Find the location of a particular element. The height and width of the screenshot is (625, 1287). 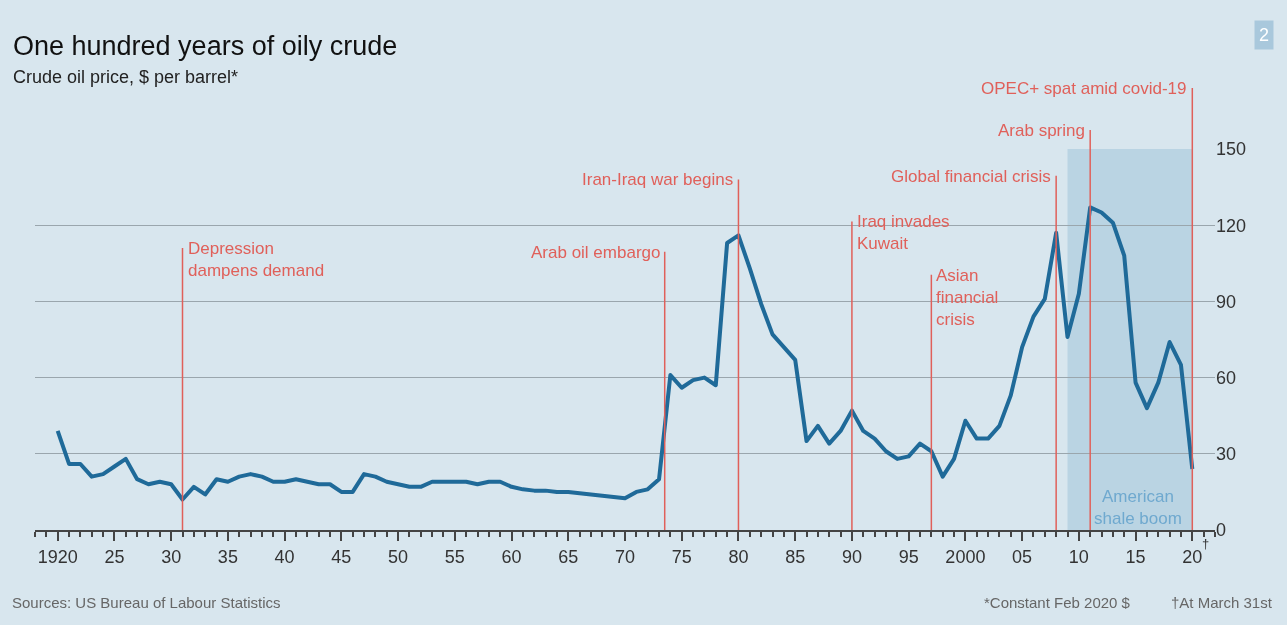

x-tick-label: 50 is located at coordinates (398, 556).